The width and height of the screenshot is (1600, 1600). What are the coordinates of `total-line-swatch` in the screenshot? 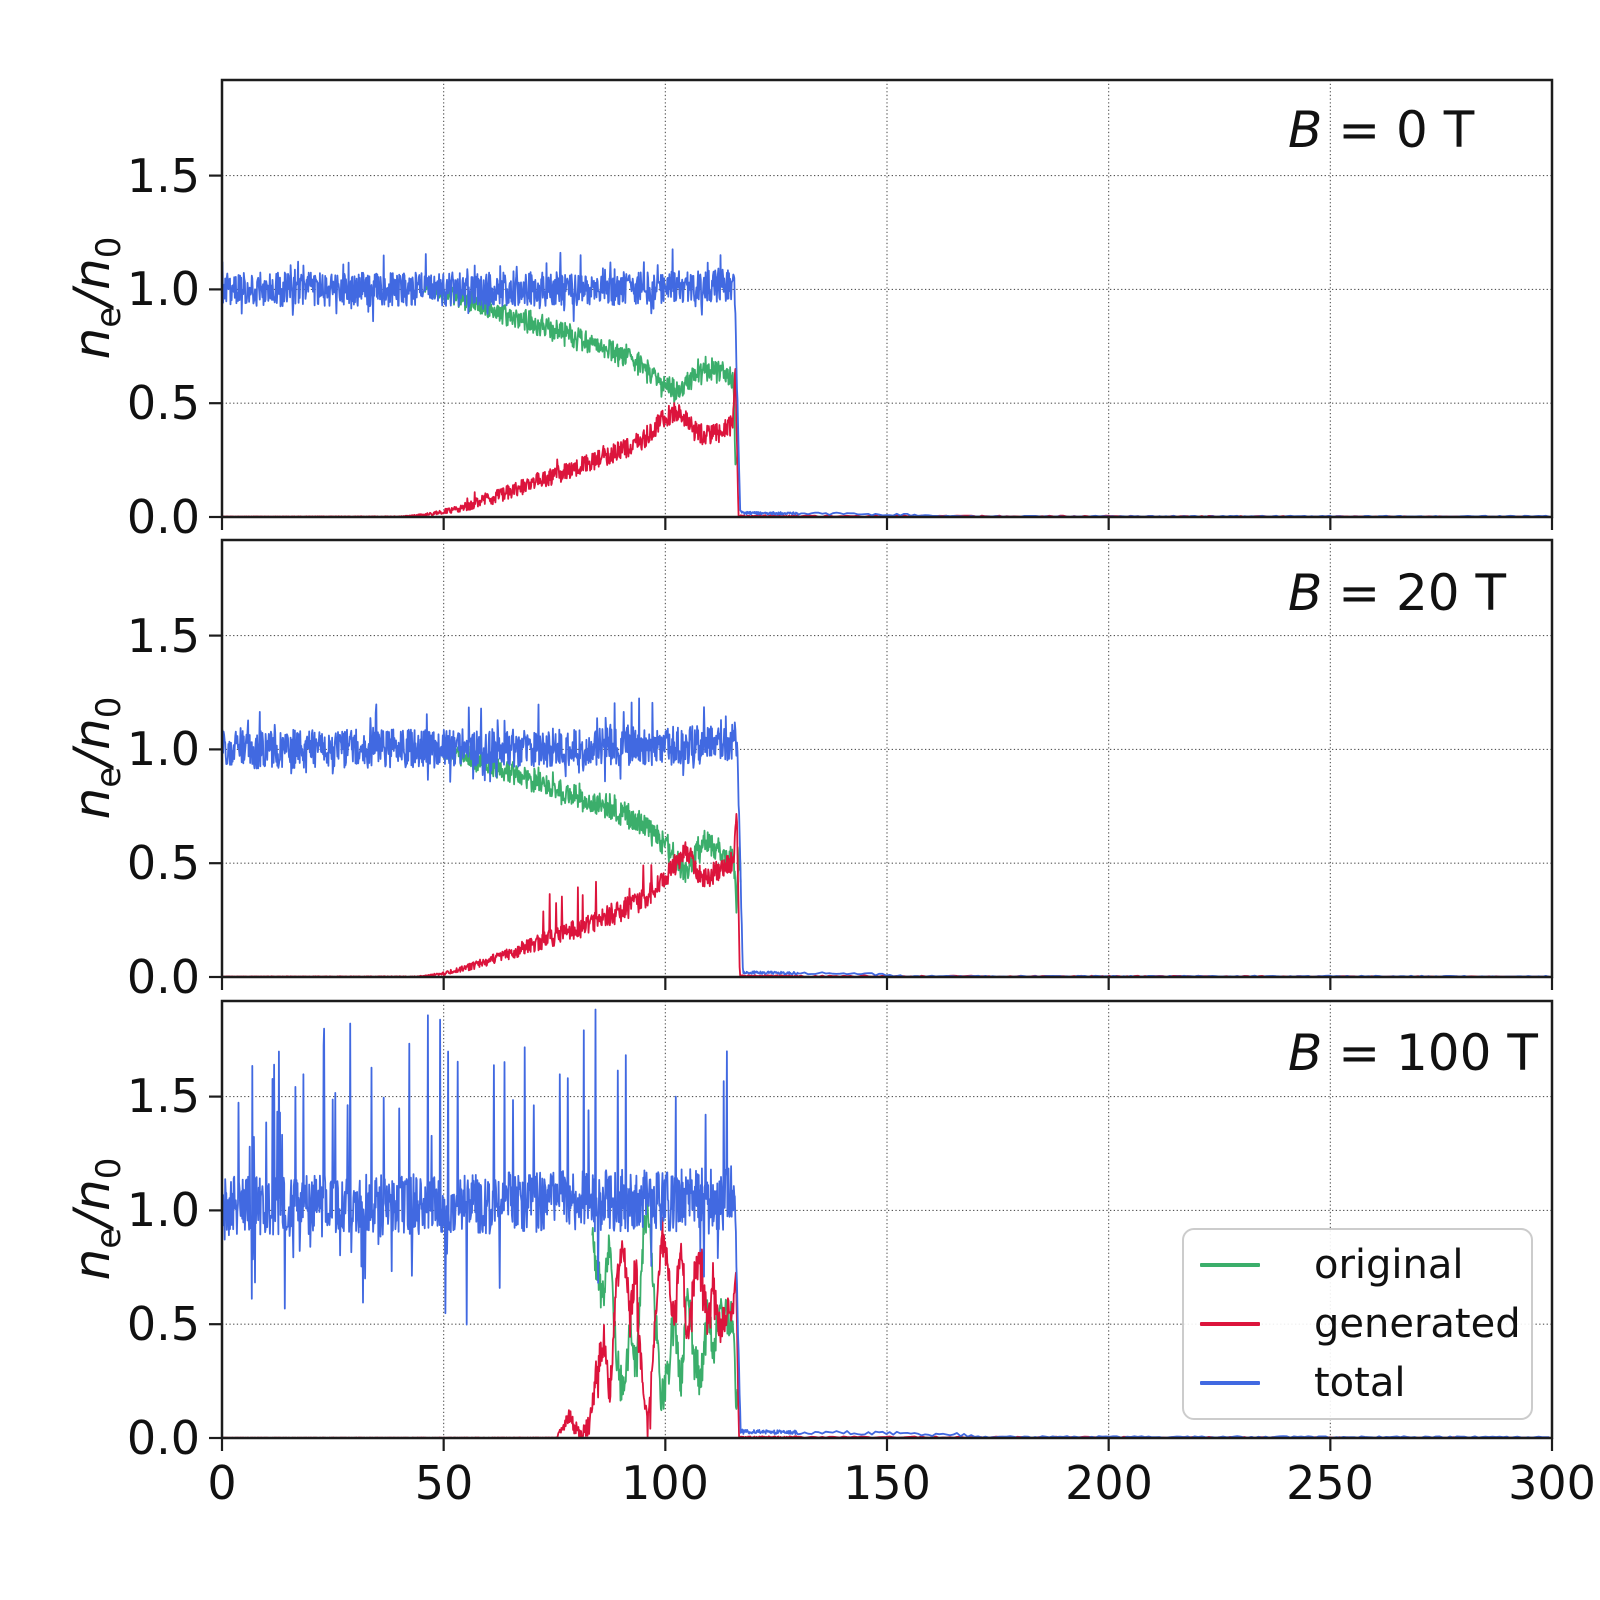 It's located at (1230, 1382).